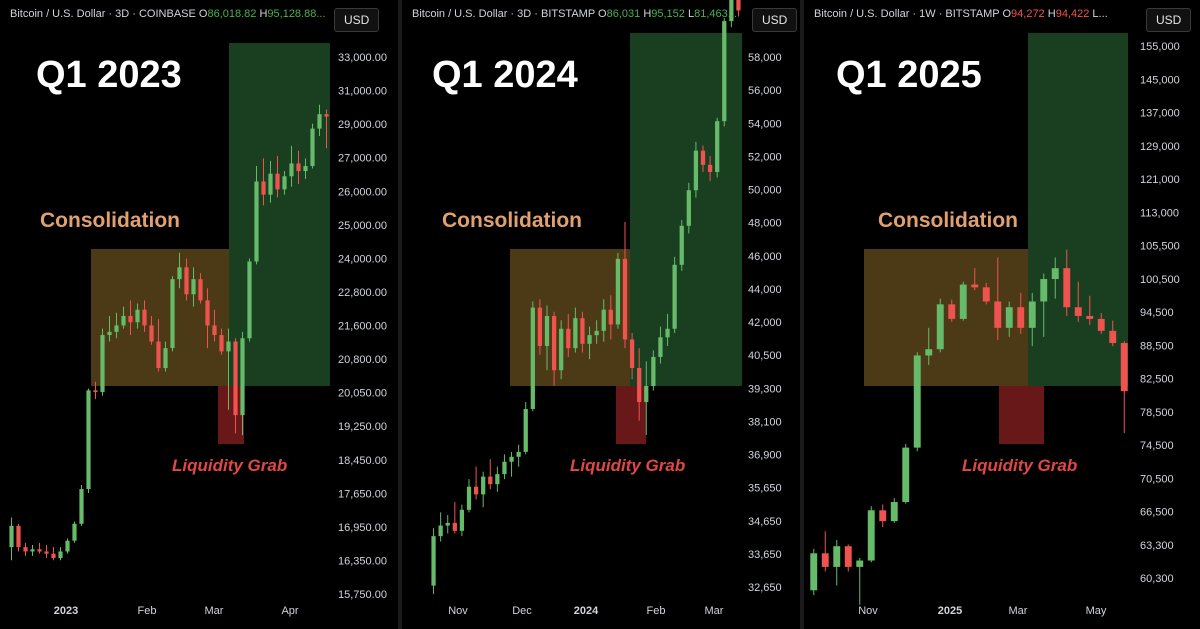 Image resolution: width=1200 pixels, height=629 pixels. Describe the element at coordinates (289, 611) in the screenshot. I see `x-tick-label: Apr` at that location.